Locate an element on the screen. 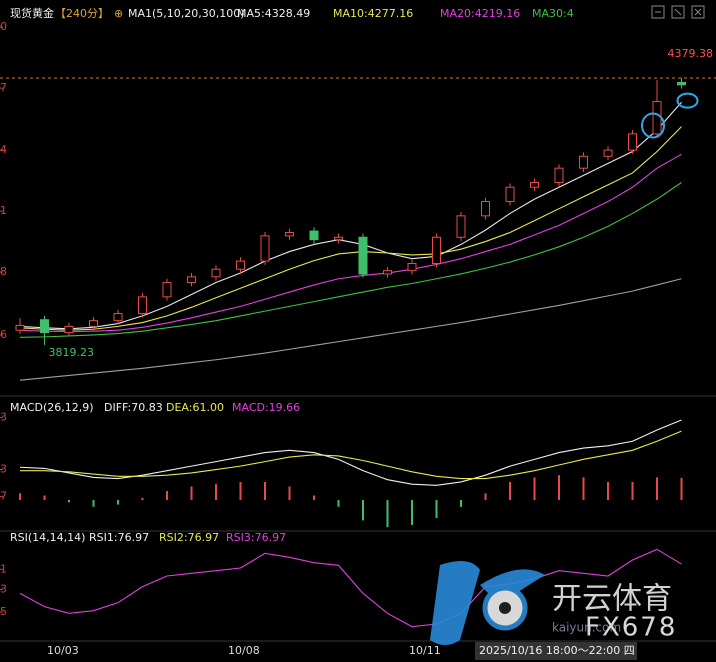 This screenshot has height=662, width=716. rsi2-legend: RSI2:76.97 is located at coordinates (189, 537).